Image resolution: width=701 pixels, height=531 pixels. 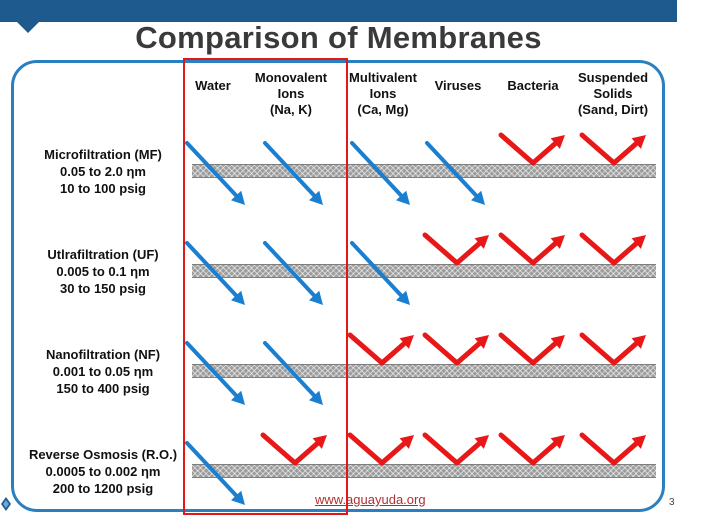 What do you see at coordinates (424, 171) in the screenshot?
I see `membrane-microfiltration` at bounding box center [424, 171].